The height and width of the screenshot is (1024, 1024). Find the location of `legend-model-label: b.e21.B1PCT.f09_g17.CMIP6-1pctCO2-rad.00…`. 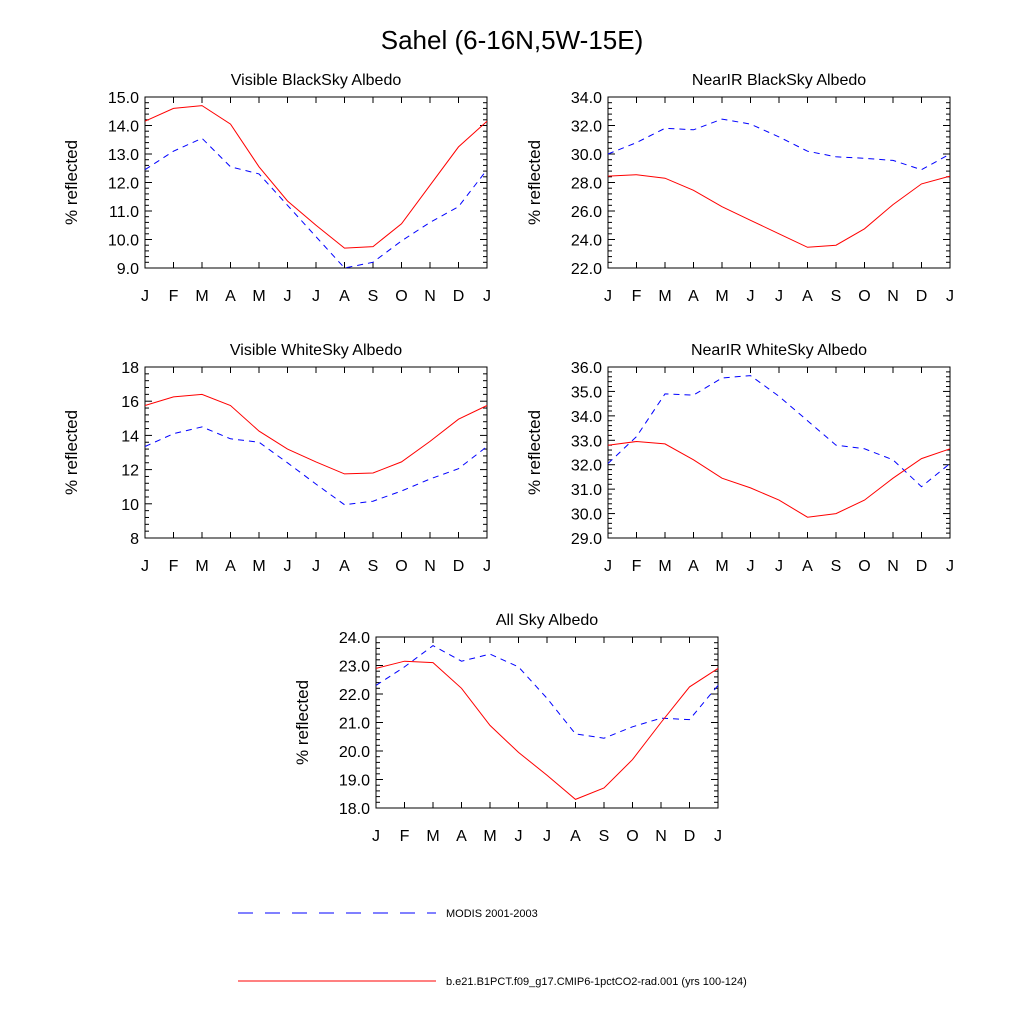

legend-model-label: b.e21.B1PCT.f09_g17.CMIP6-1pctCO2-rad.00… is located at coordinates (596, 982).